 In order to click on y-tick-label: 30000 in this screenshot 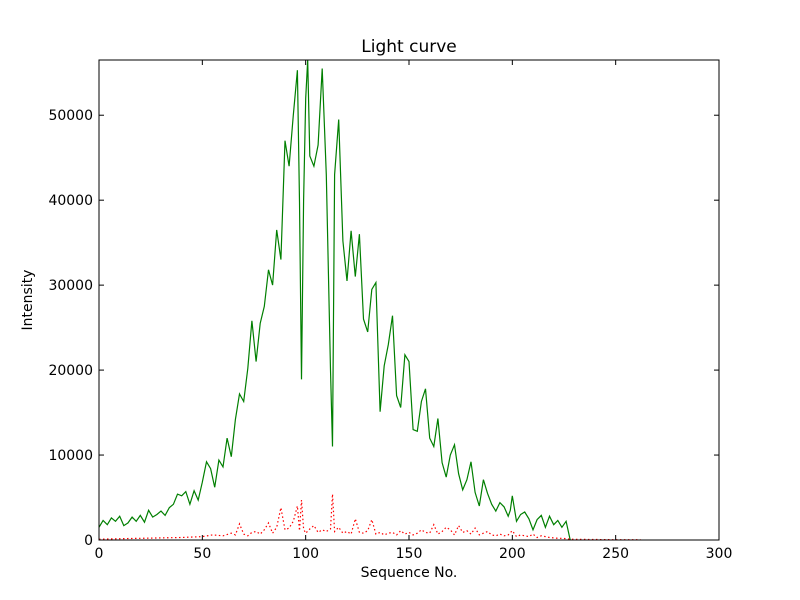, I will do `click(70, 286)`.